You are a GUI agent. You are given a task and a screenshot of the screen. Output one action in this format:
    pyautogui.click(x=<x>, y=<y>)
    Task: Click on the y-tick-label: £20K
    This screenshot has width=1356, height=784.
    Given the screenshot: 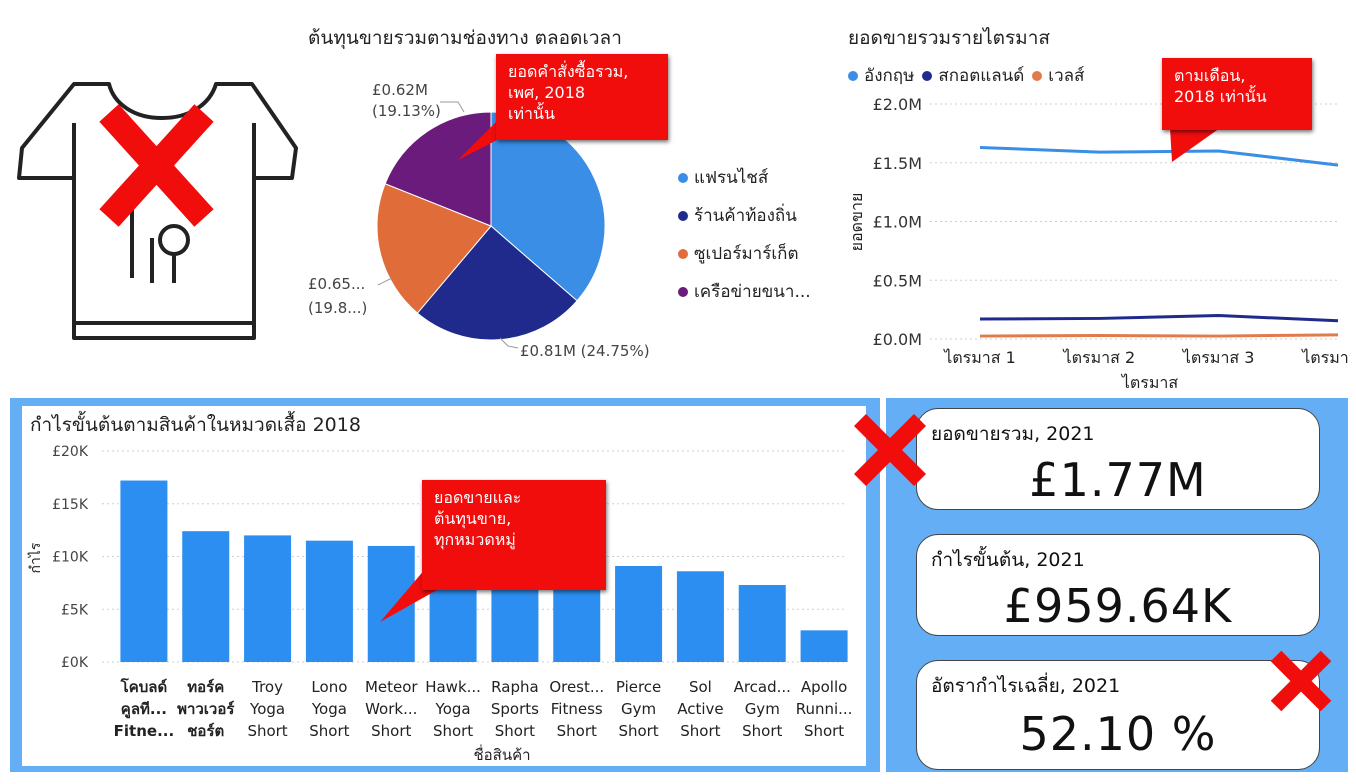 What is the action you would take?
    pyautogui.click(x=70, y=452)
    